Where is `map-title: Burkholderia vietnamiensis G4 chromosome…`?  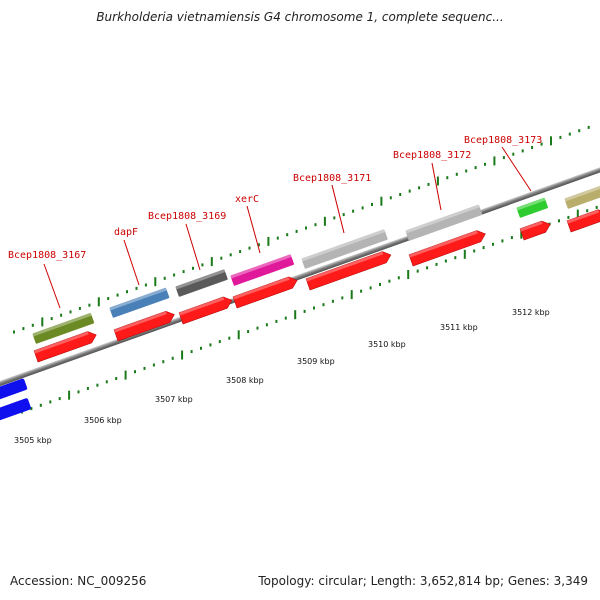 map-title: Burkholderia vietnamiensis G4 chromosome… is located at coordinates (300, 17).